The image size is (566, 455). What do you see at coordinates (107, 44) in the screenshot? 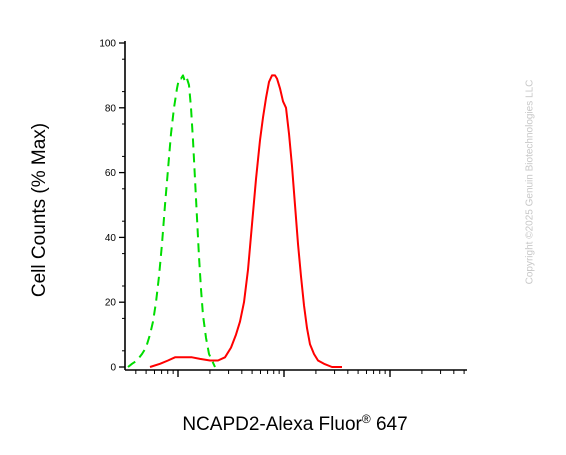
I see `y-tick-label-100: 100` at bounding box center [107, 44].